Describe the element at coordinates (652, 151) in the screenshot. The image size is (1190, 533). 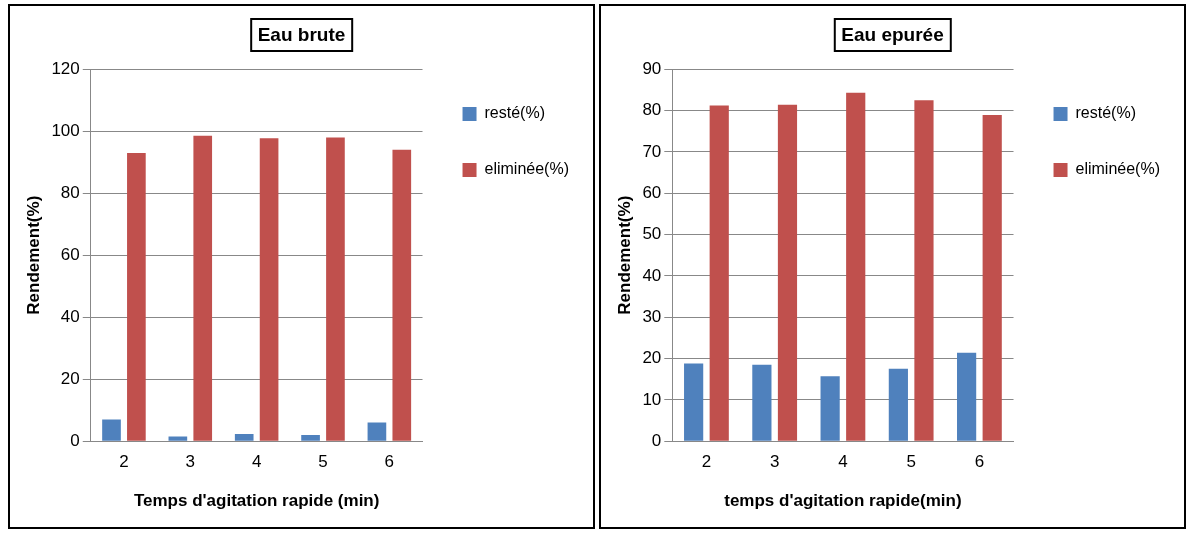
I see `y-tick-label: 70` at that location.